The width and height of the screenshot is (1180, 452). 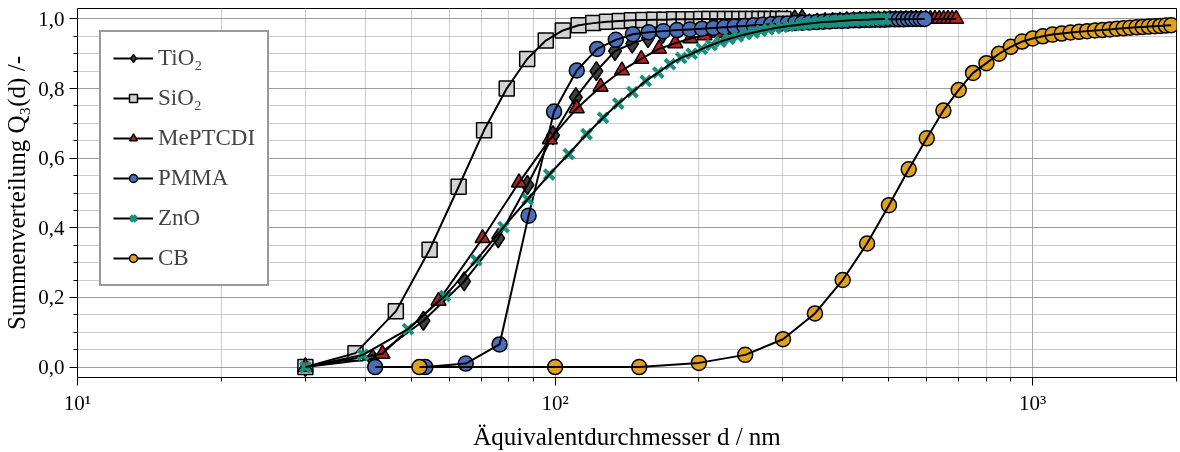 I want to click on legend-label: CB, so click(x=173, y=258).